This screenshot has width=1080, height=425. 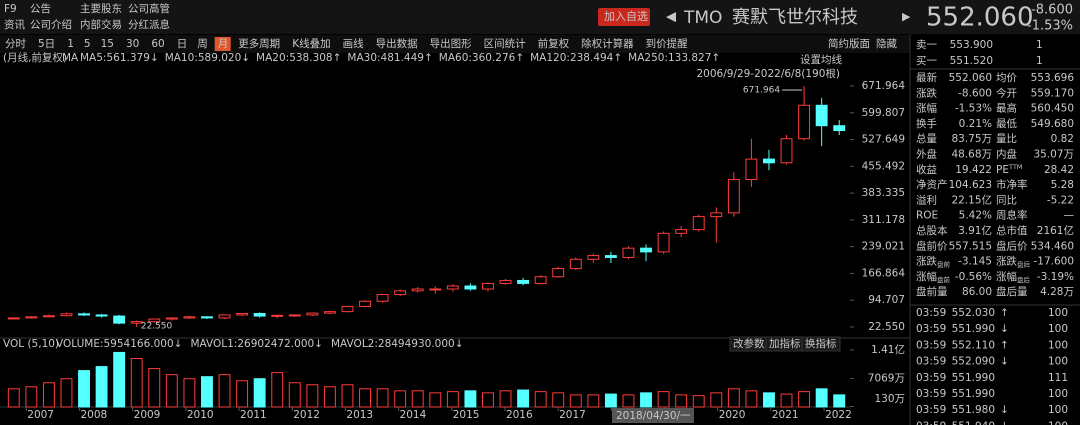 I want to click on cursor-label: 2018/04/30/一, so click(x=653, y=416).